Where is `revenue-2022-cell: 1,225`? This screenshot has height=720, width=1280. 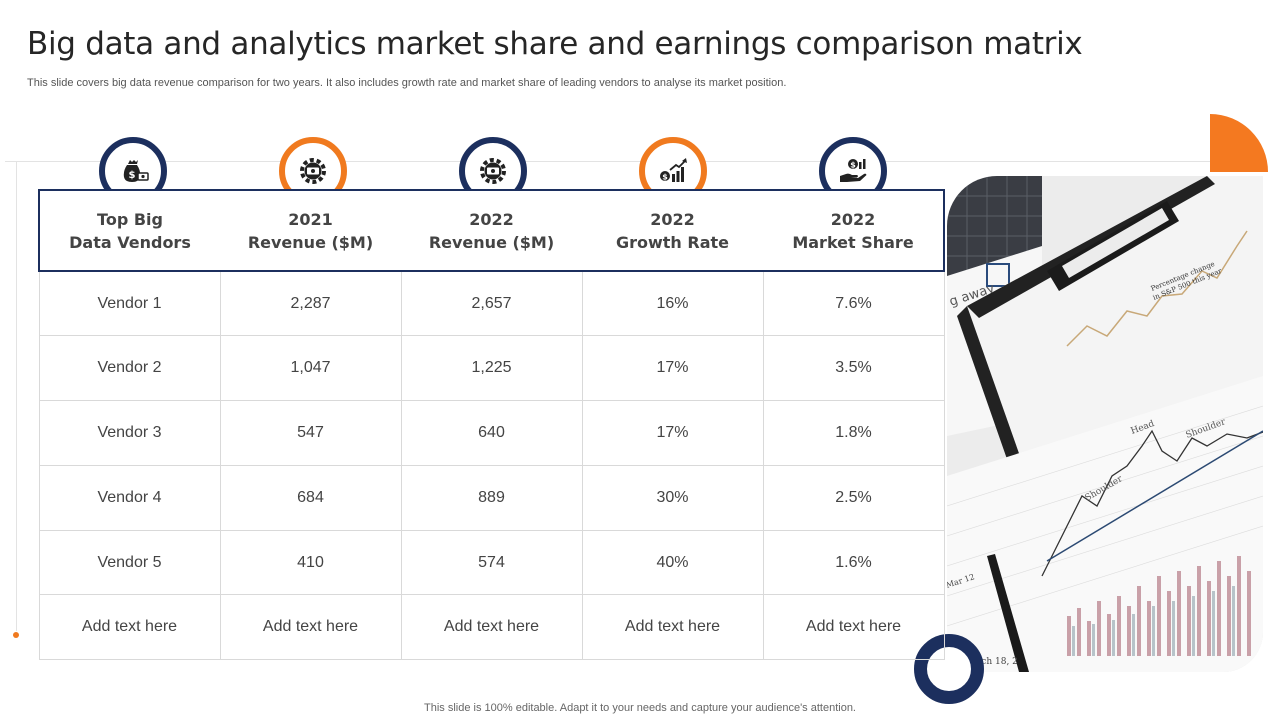 revenue-2022-cell: 1,225 is located at coordinates (491, 368).